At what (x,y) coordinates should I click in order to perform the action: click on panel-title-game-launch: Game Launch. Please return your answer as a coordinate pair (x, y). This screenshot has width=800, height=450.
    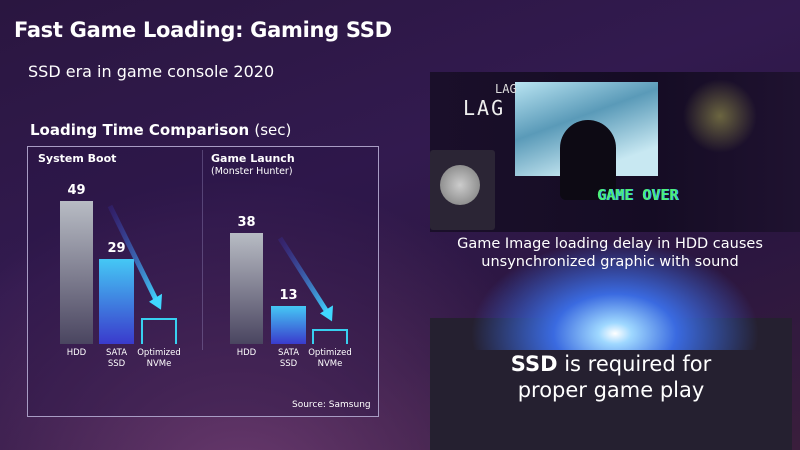
    Looking at the image, I should click on (253, 158).